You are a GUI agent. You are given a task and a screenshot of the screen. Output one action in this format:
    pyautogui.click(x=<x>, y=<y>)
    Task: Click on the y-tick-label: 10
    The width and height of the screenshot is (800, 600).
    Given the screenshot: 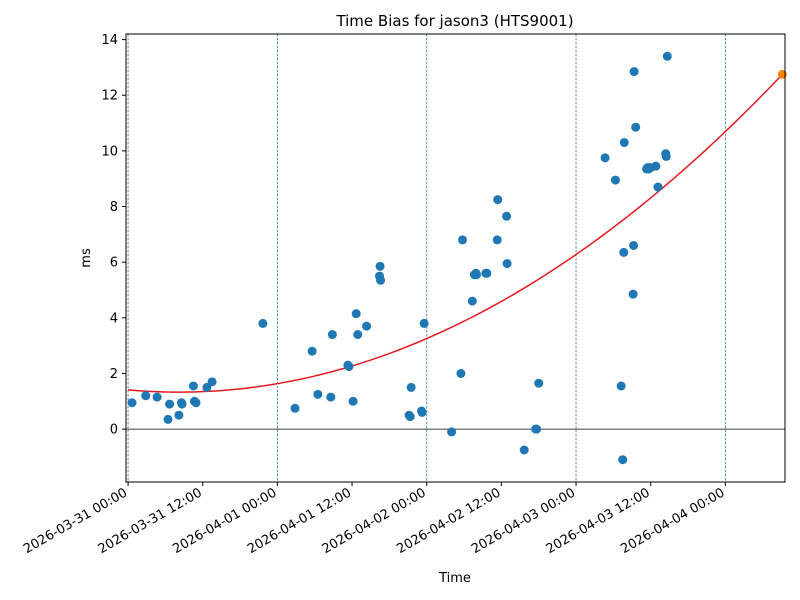 What is the action you would take?
    pyautogui.click(x=109, y=151)
    